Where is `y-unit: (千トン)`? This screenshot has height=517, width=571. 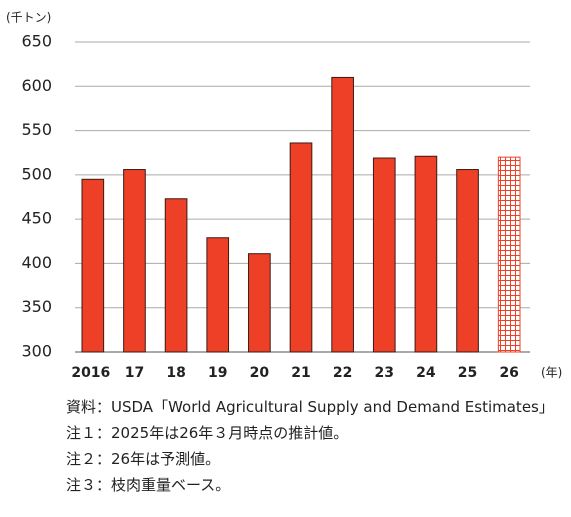
y-unit: (千トン) is located at coordinates (28, 18).